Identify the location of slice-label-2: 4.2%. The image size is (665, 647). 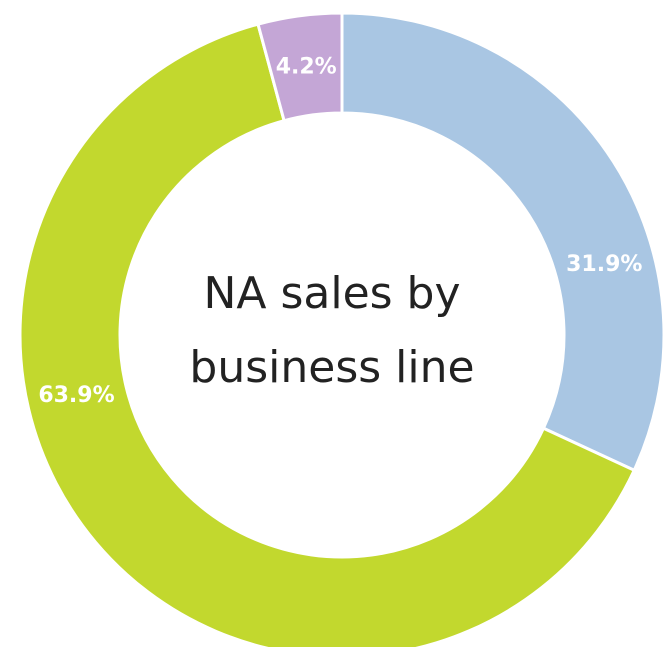
(306, 66).